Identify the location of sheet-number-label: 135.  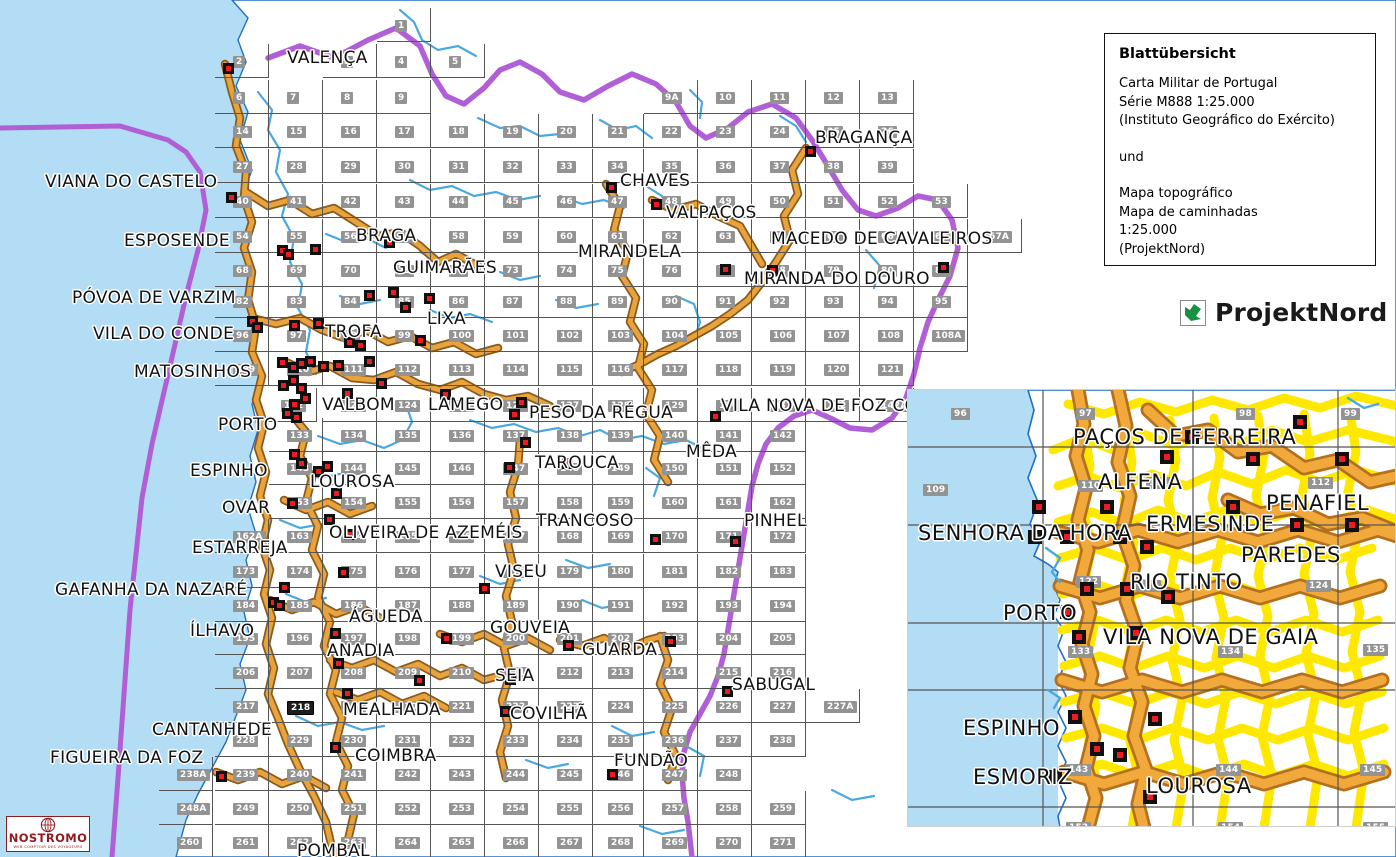
(408, 436).